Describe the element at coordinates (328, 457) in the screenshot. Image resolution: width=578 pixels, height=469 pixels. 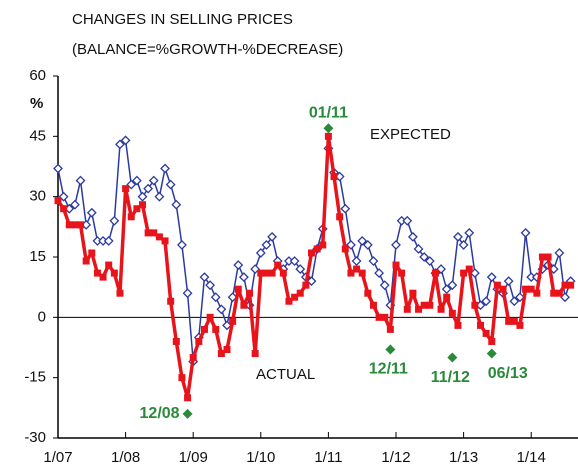
I see `x-tick-label: 1/11` at that location.